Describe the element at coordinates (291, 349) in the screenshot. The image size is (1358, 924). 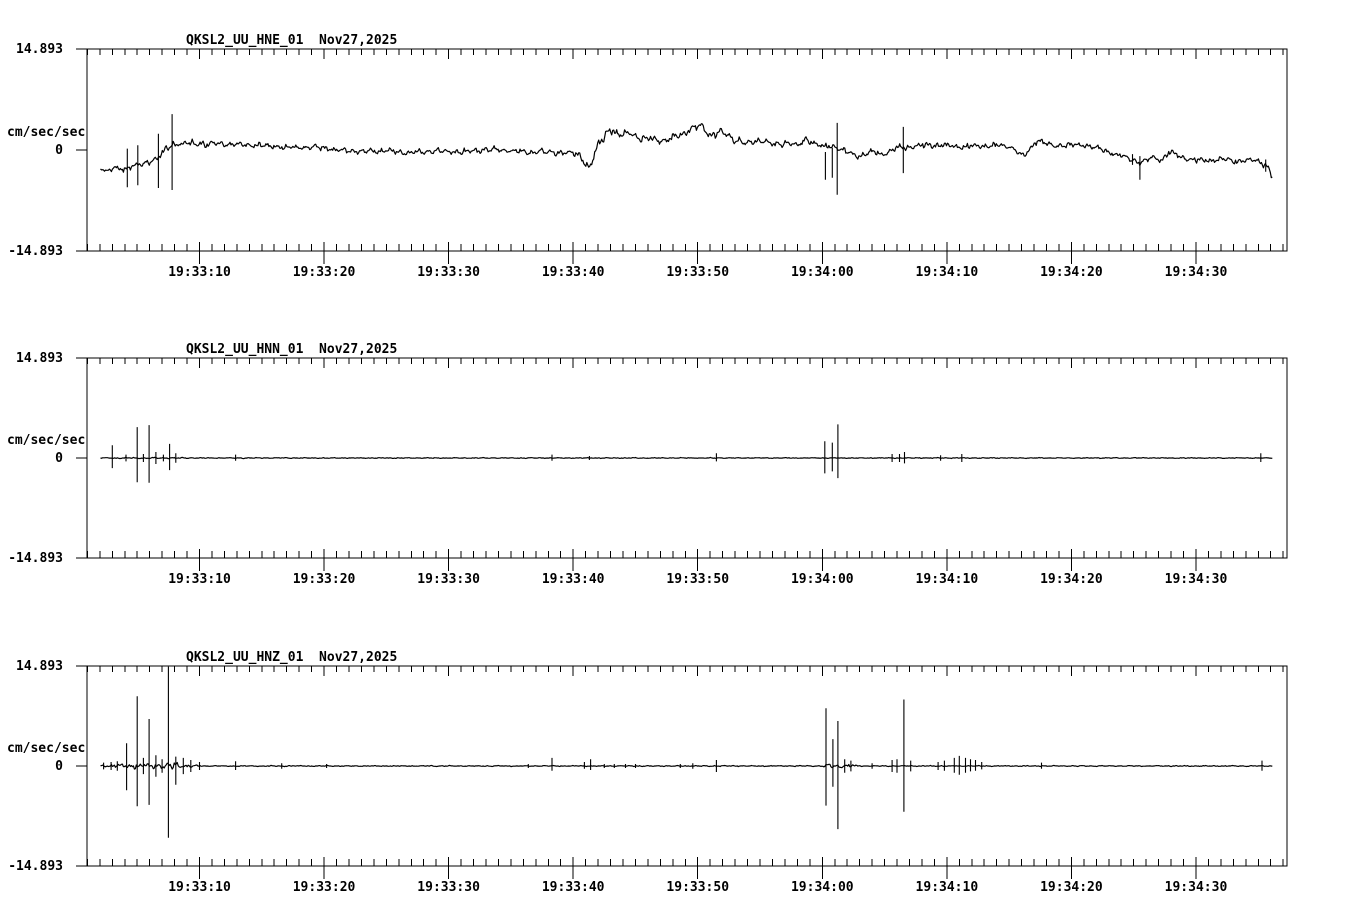
I see `panel-title: QKSL2_UU_HNN_01 Nov27,2025` at that location.